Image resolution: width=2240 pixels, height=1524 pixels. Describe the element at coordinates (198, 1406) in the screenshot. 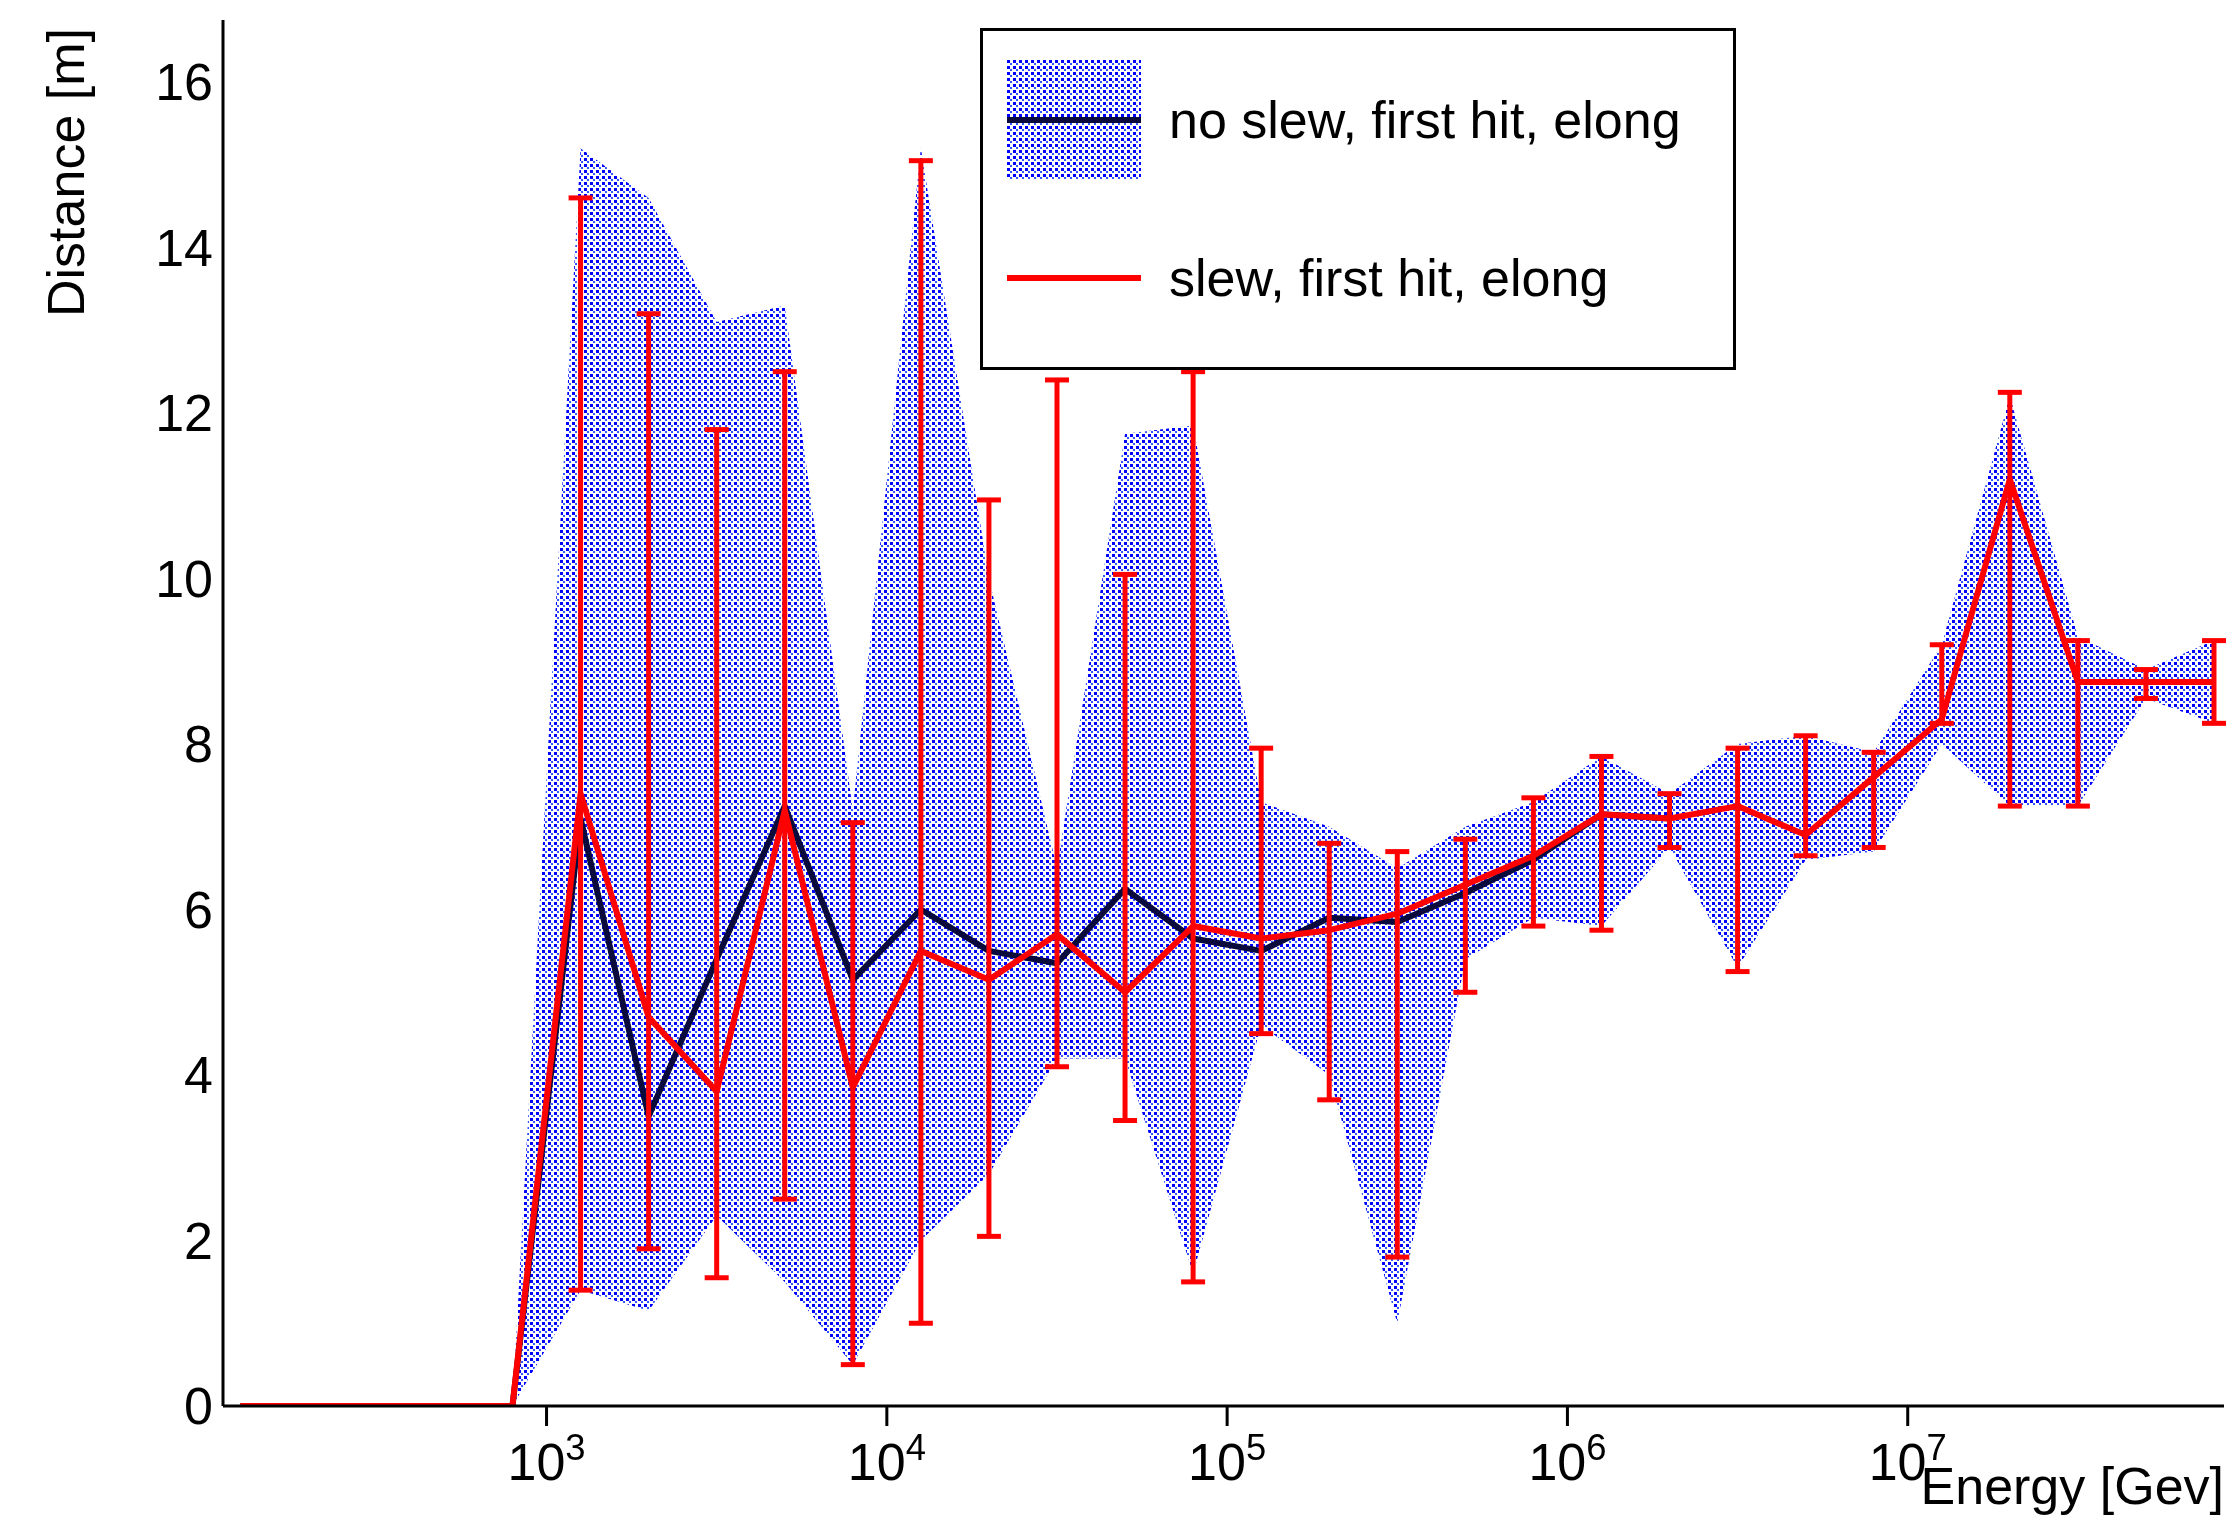

I see `y-tick-label: 0` at that location.